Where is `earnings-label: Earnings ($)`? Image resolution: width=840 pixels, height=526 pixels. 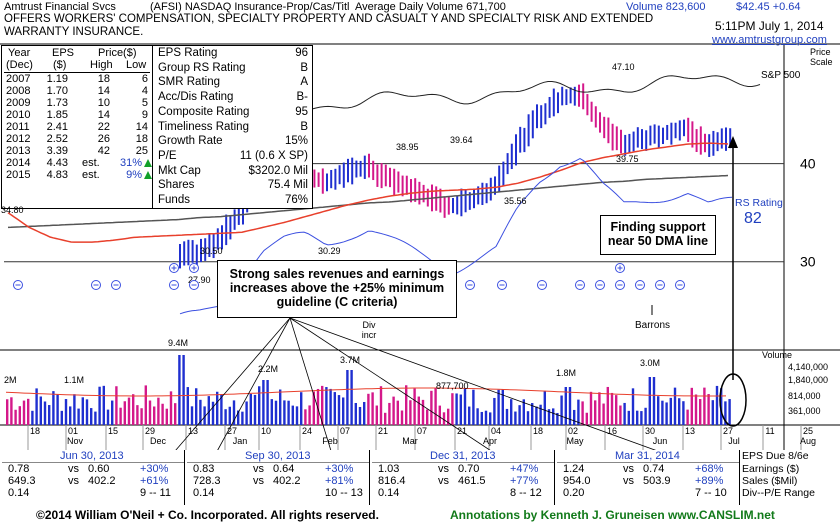
earnings-label: Earnings ($) is located at coordinates (771, 469).